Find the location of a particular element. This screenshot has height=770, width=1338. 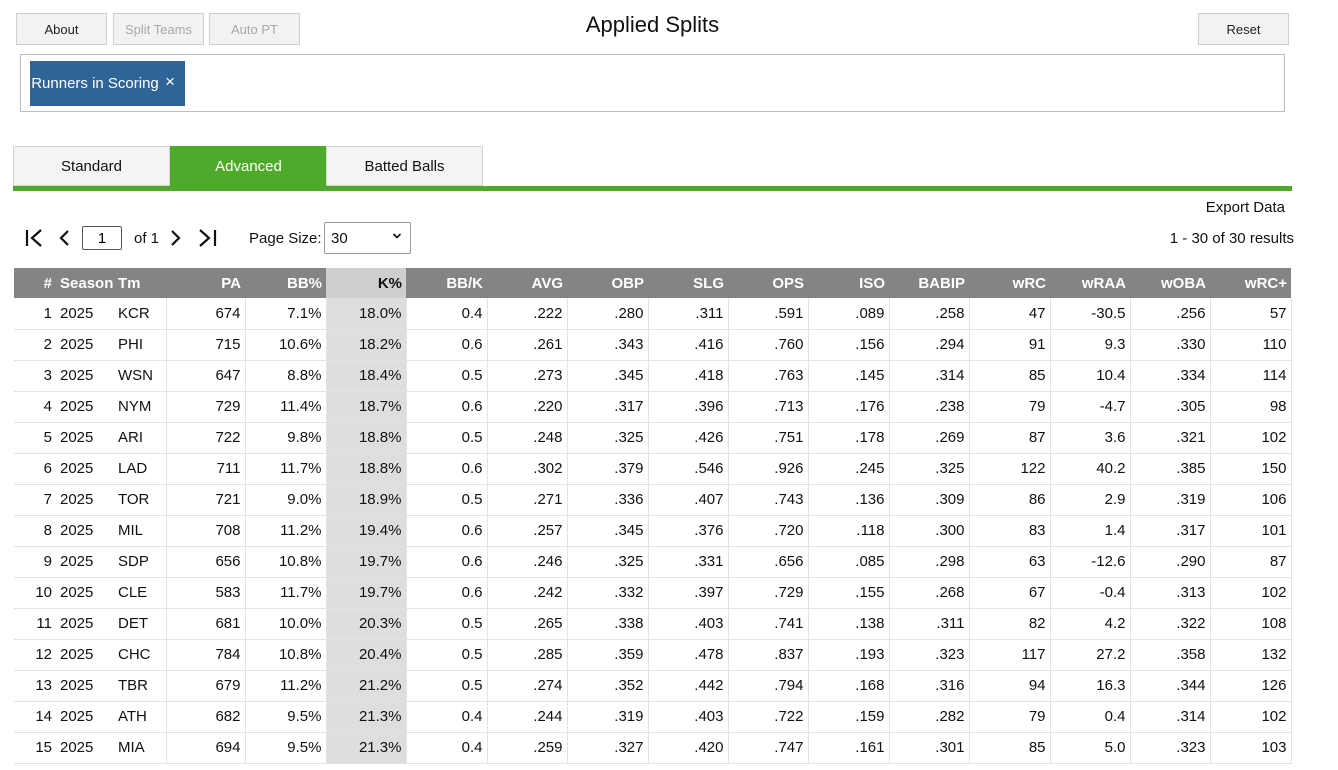

cell-k: 19.7% is located at coordinates (366, 562).